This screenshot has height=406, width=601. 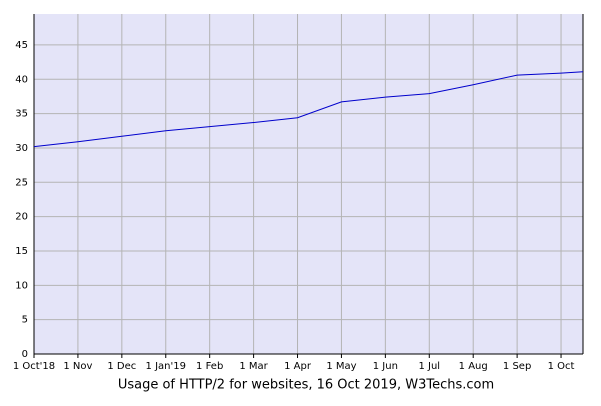 What do you see at coordinates (253, 366) in the screenshot?
I see `x-tick-label: 1 Mar` at bounding box center [253, 366].